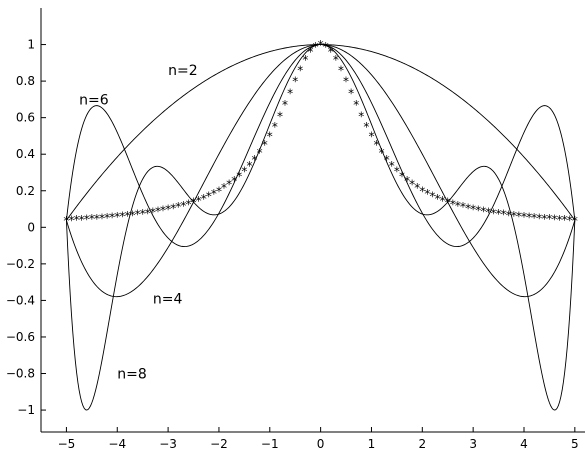 The height and width of the screenshot is (454, 585). What do you see at coordinates (26, 410) in the screenshot?
I see `y-tick-label: −1` at bounding box center [26, 410].